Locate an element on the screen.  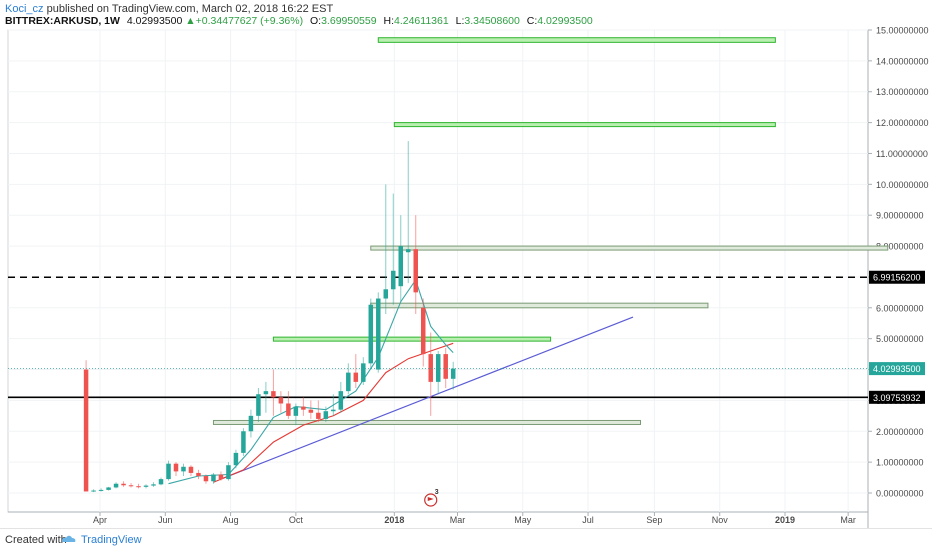
x-tick-label: 2018 is located at coordinates (394, 520).